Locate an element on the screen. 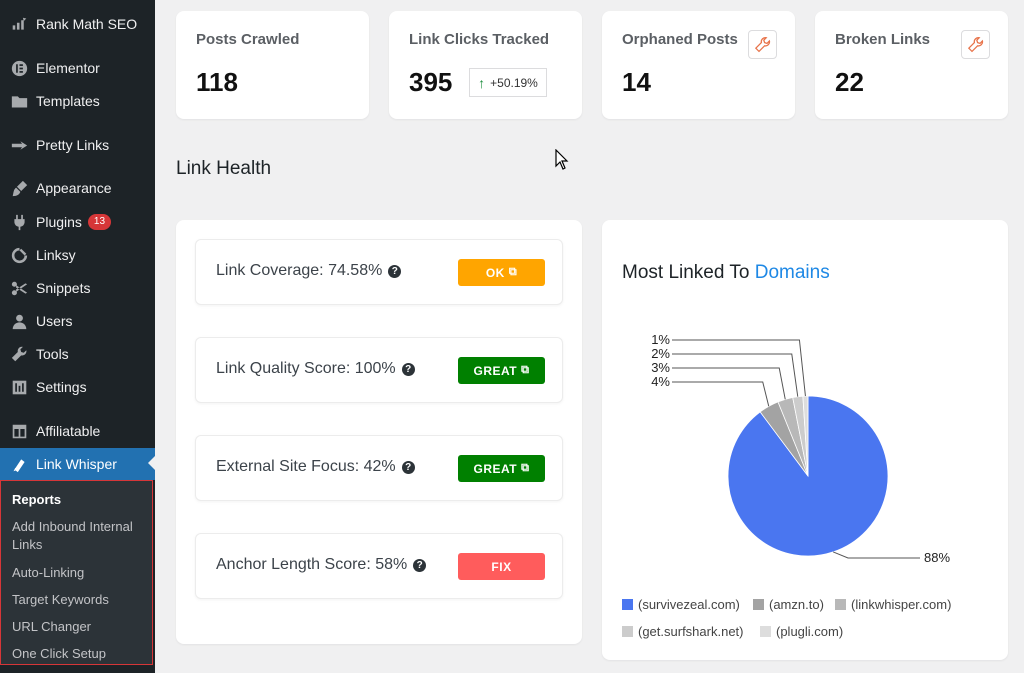 The width and height of the screenshot is (1024, 673). health-row-anchor-length: Anchor Length Score: 58%? FIX is located at coordinates (379, 566).